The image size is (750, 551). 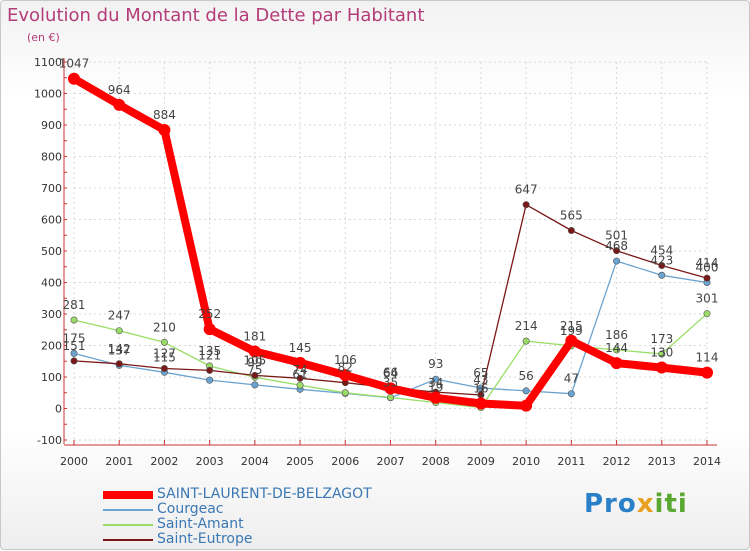 I want to click on y-tick-label: 600, so click(x=51, y=220).